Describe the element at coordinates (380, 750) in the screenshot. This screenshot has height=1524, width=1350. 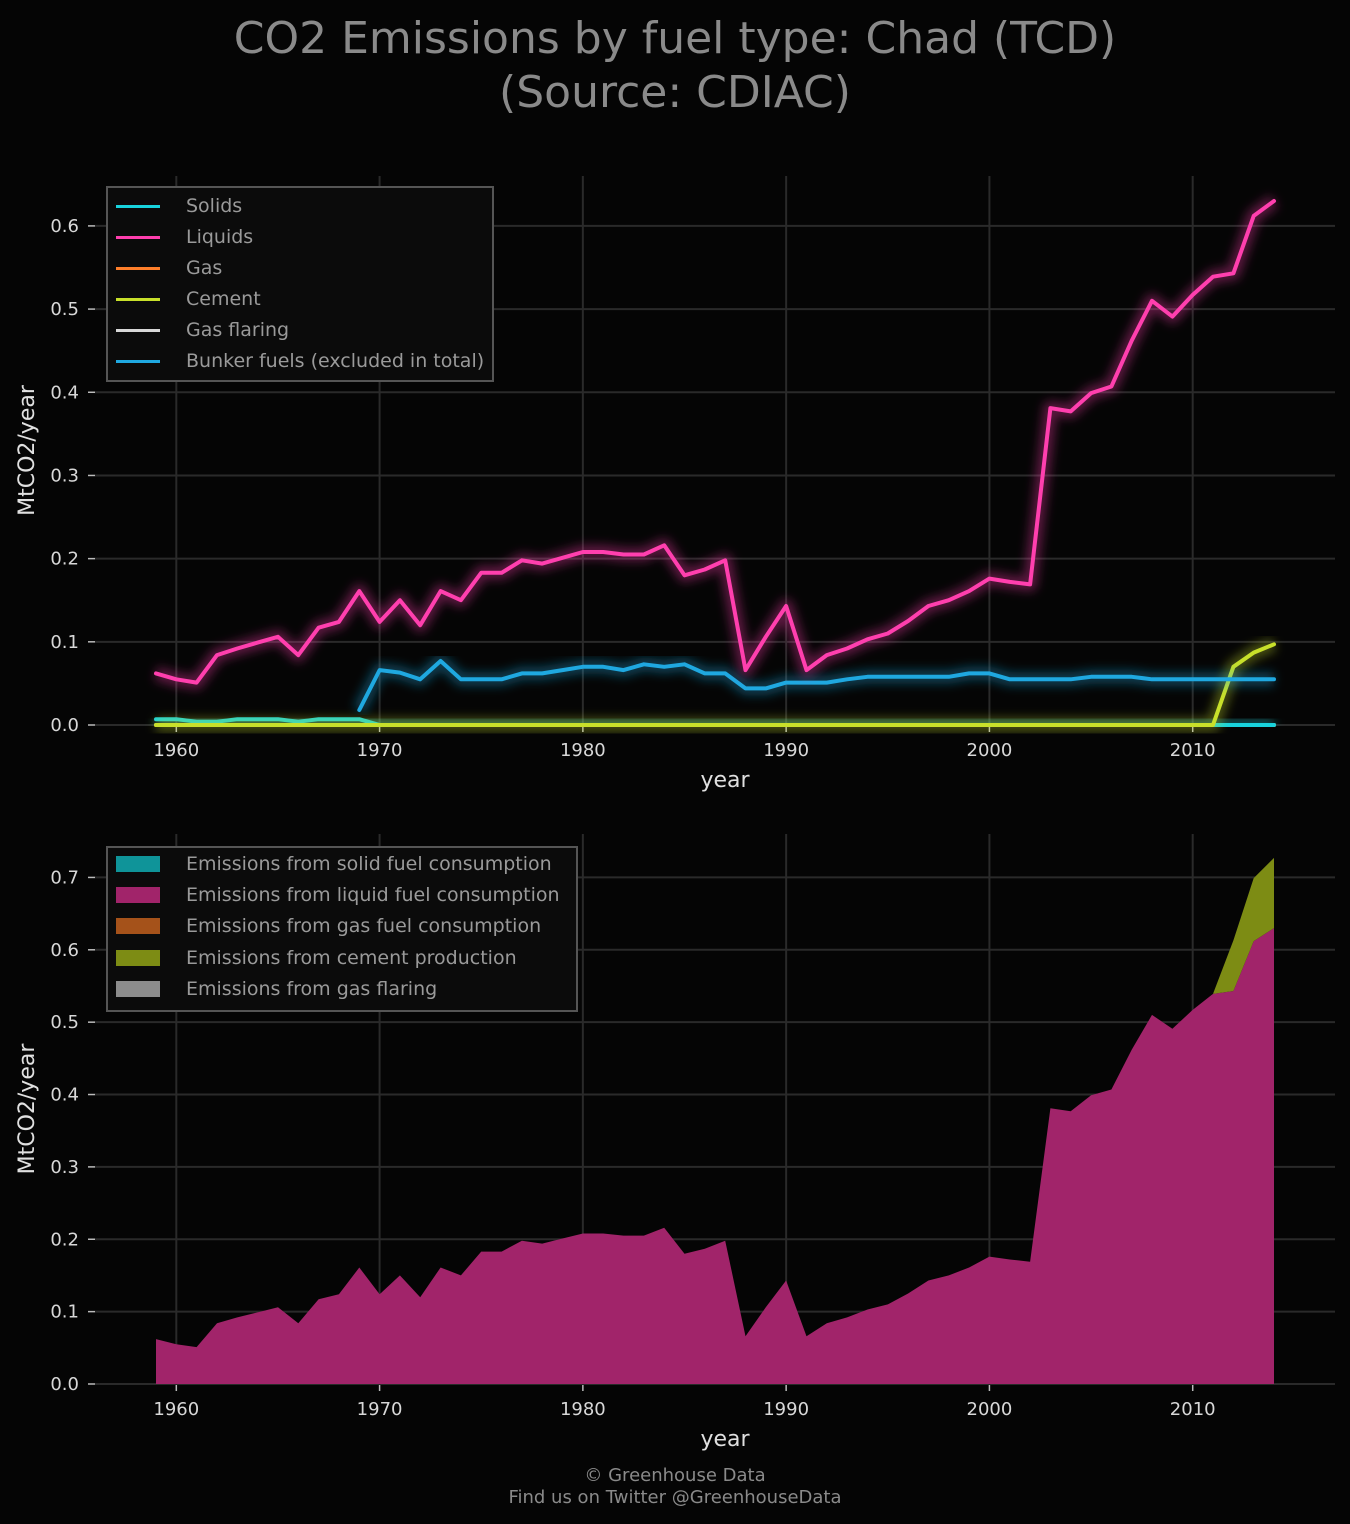
I see `top-x-tick-label: 1970` at that location.